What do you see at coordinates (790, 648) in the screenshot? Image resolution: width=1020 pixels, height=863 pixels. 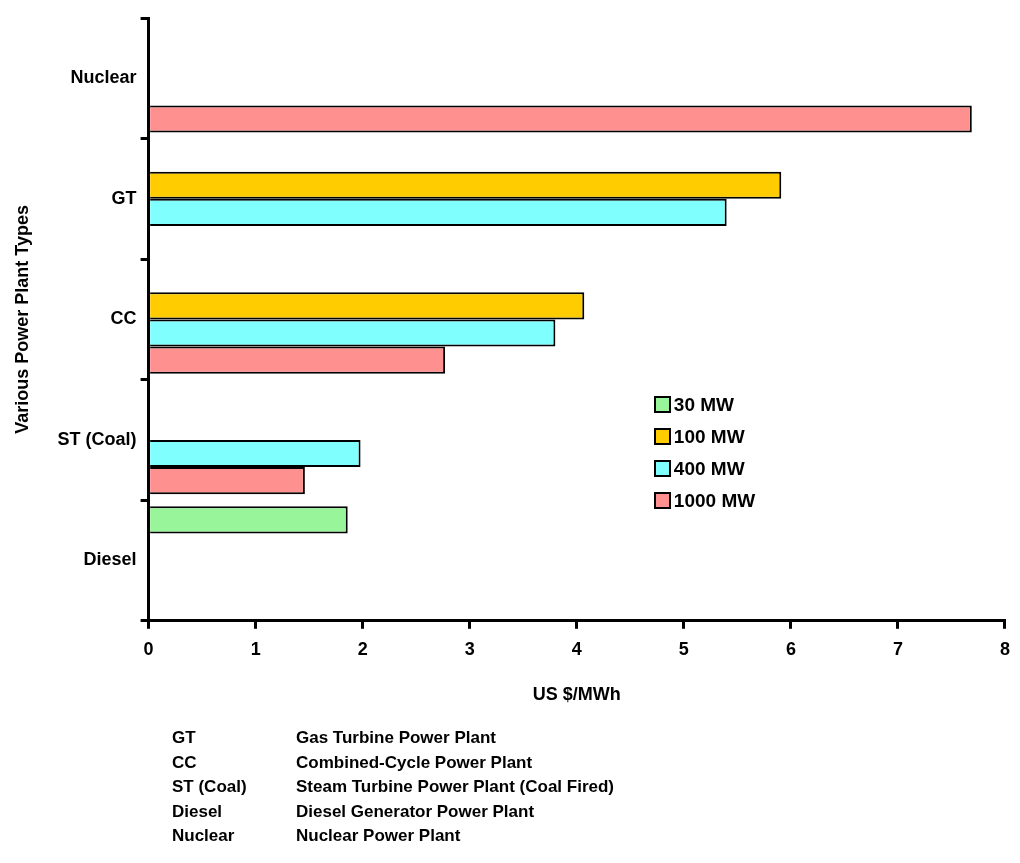 I see `x-tick-label: 6` at bounding box center [790, 648].